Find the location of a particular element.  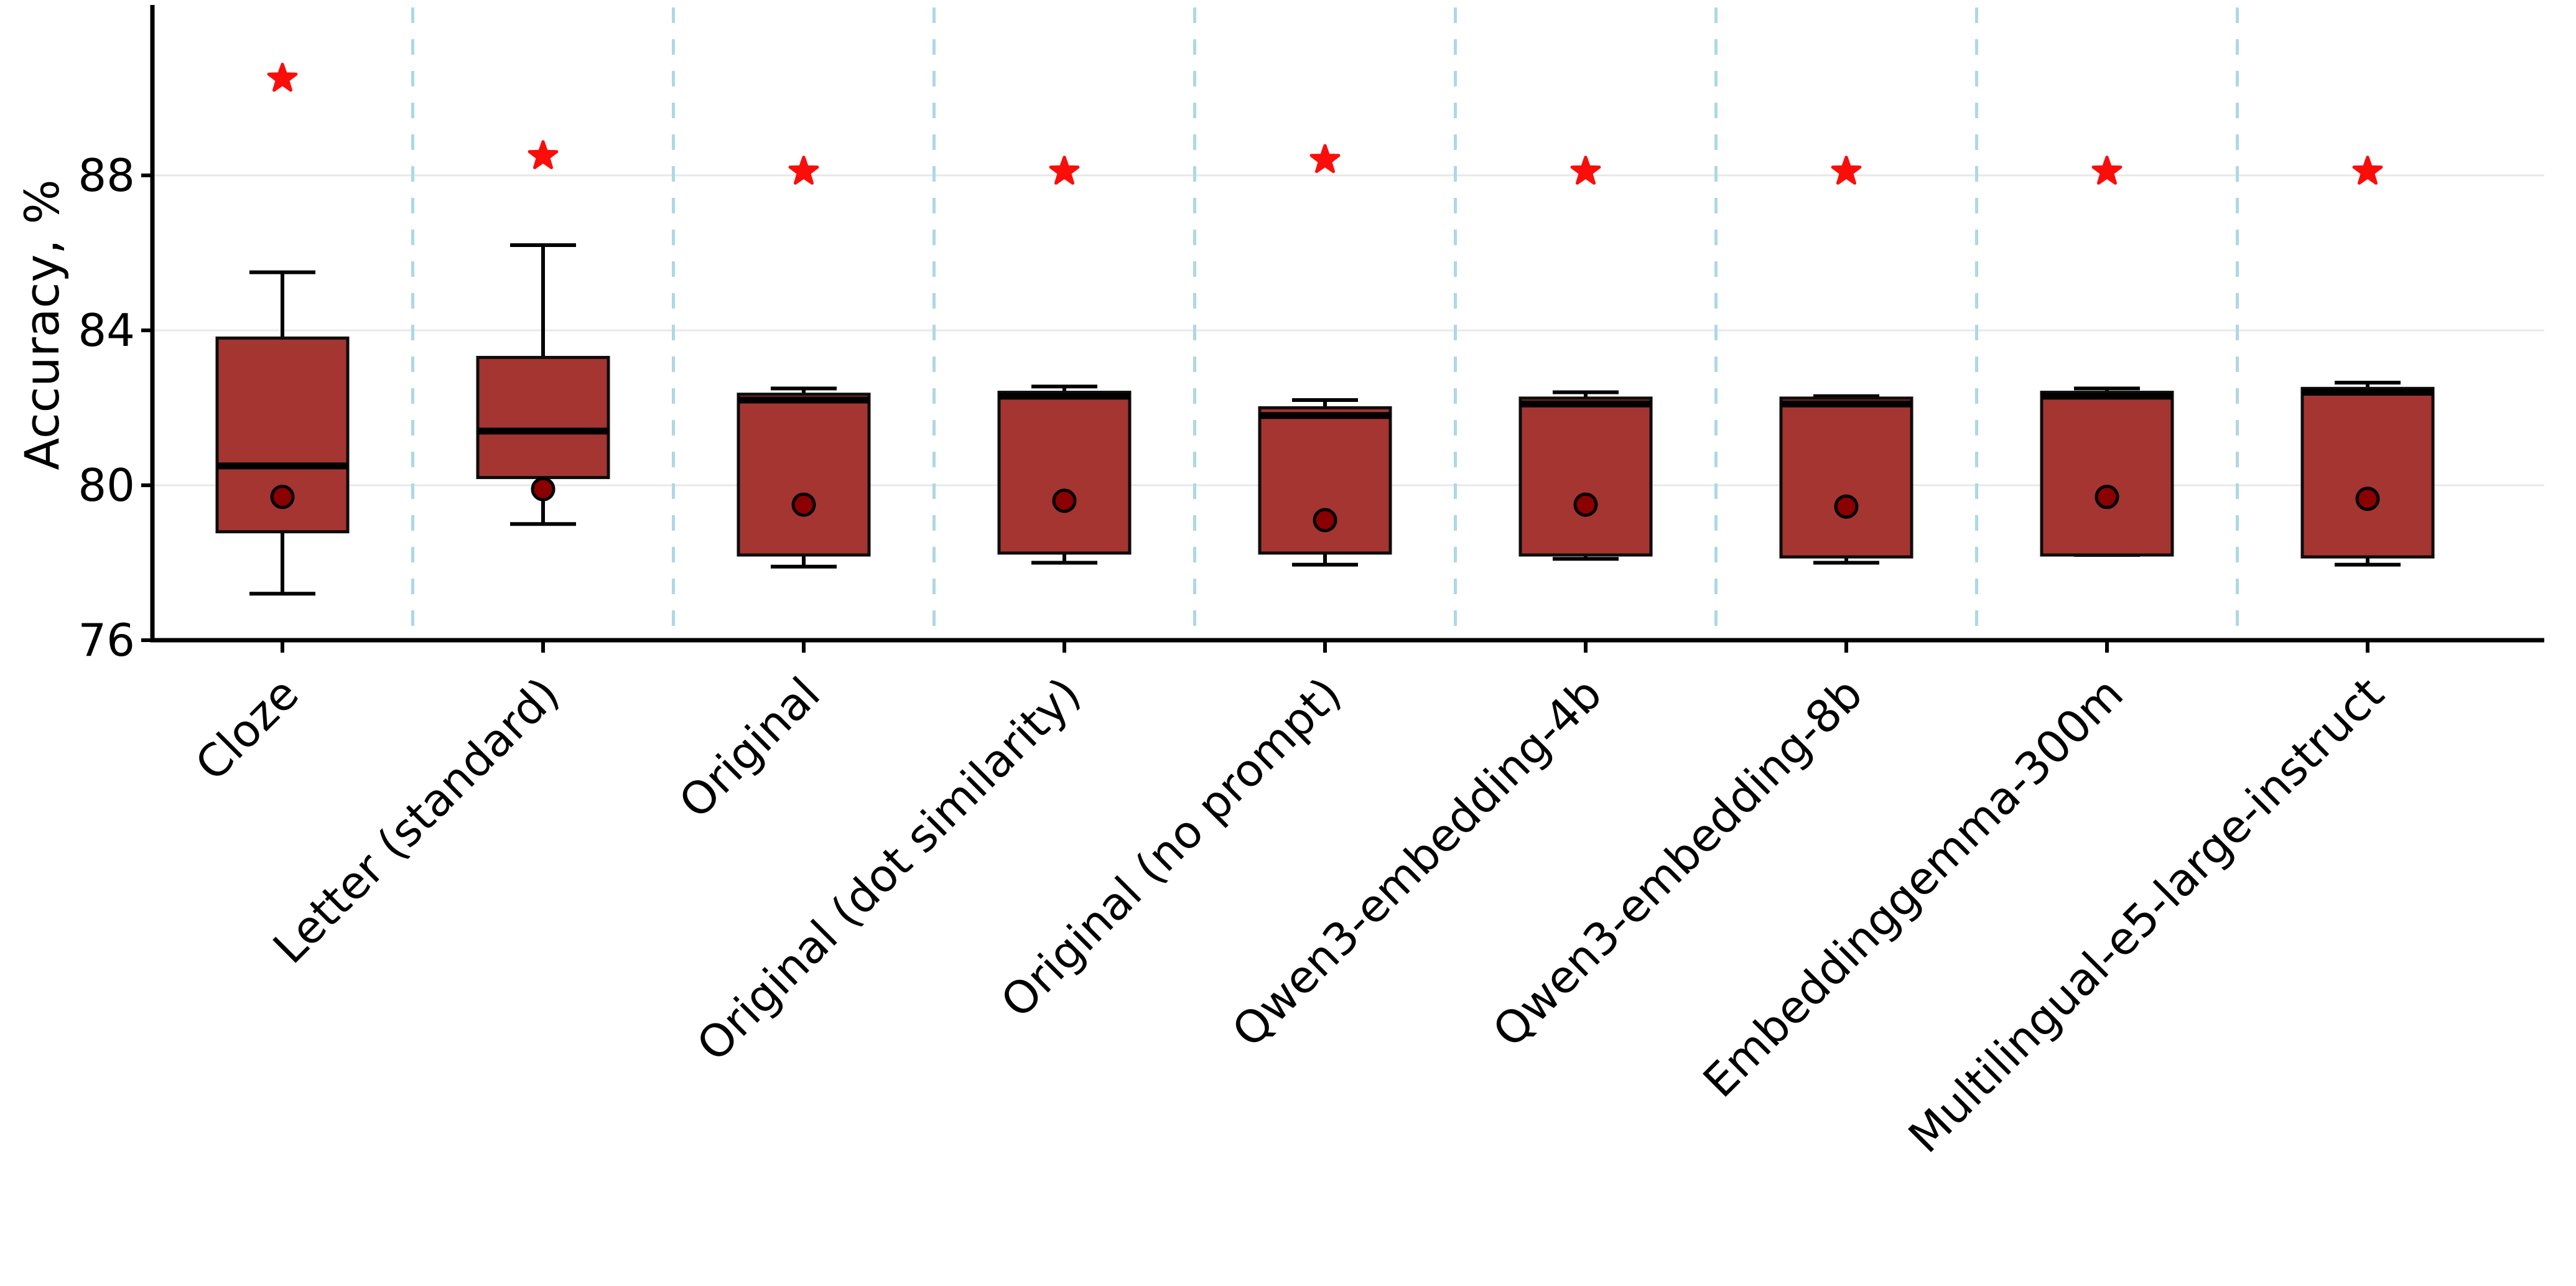

x-tick-label: Embeddinggemma-300m is located at coordinates (1913, 887).